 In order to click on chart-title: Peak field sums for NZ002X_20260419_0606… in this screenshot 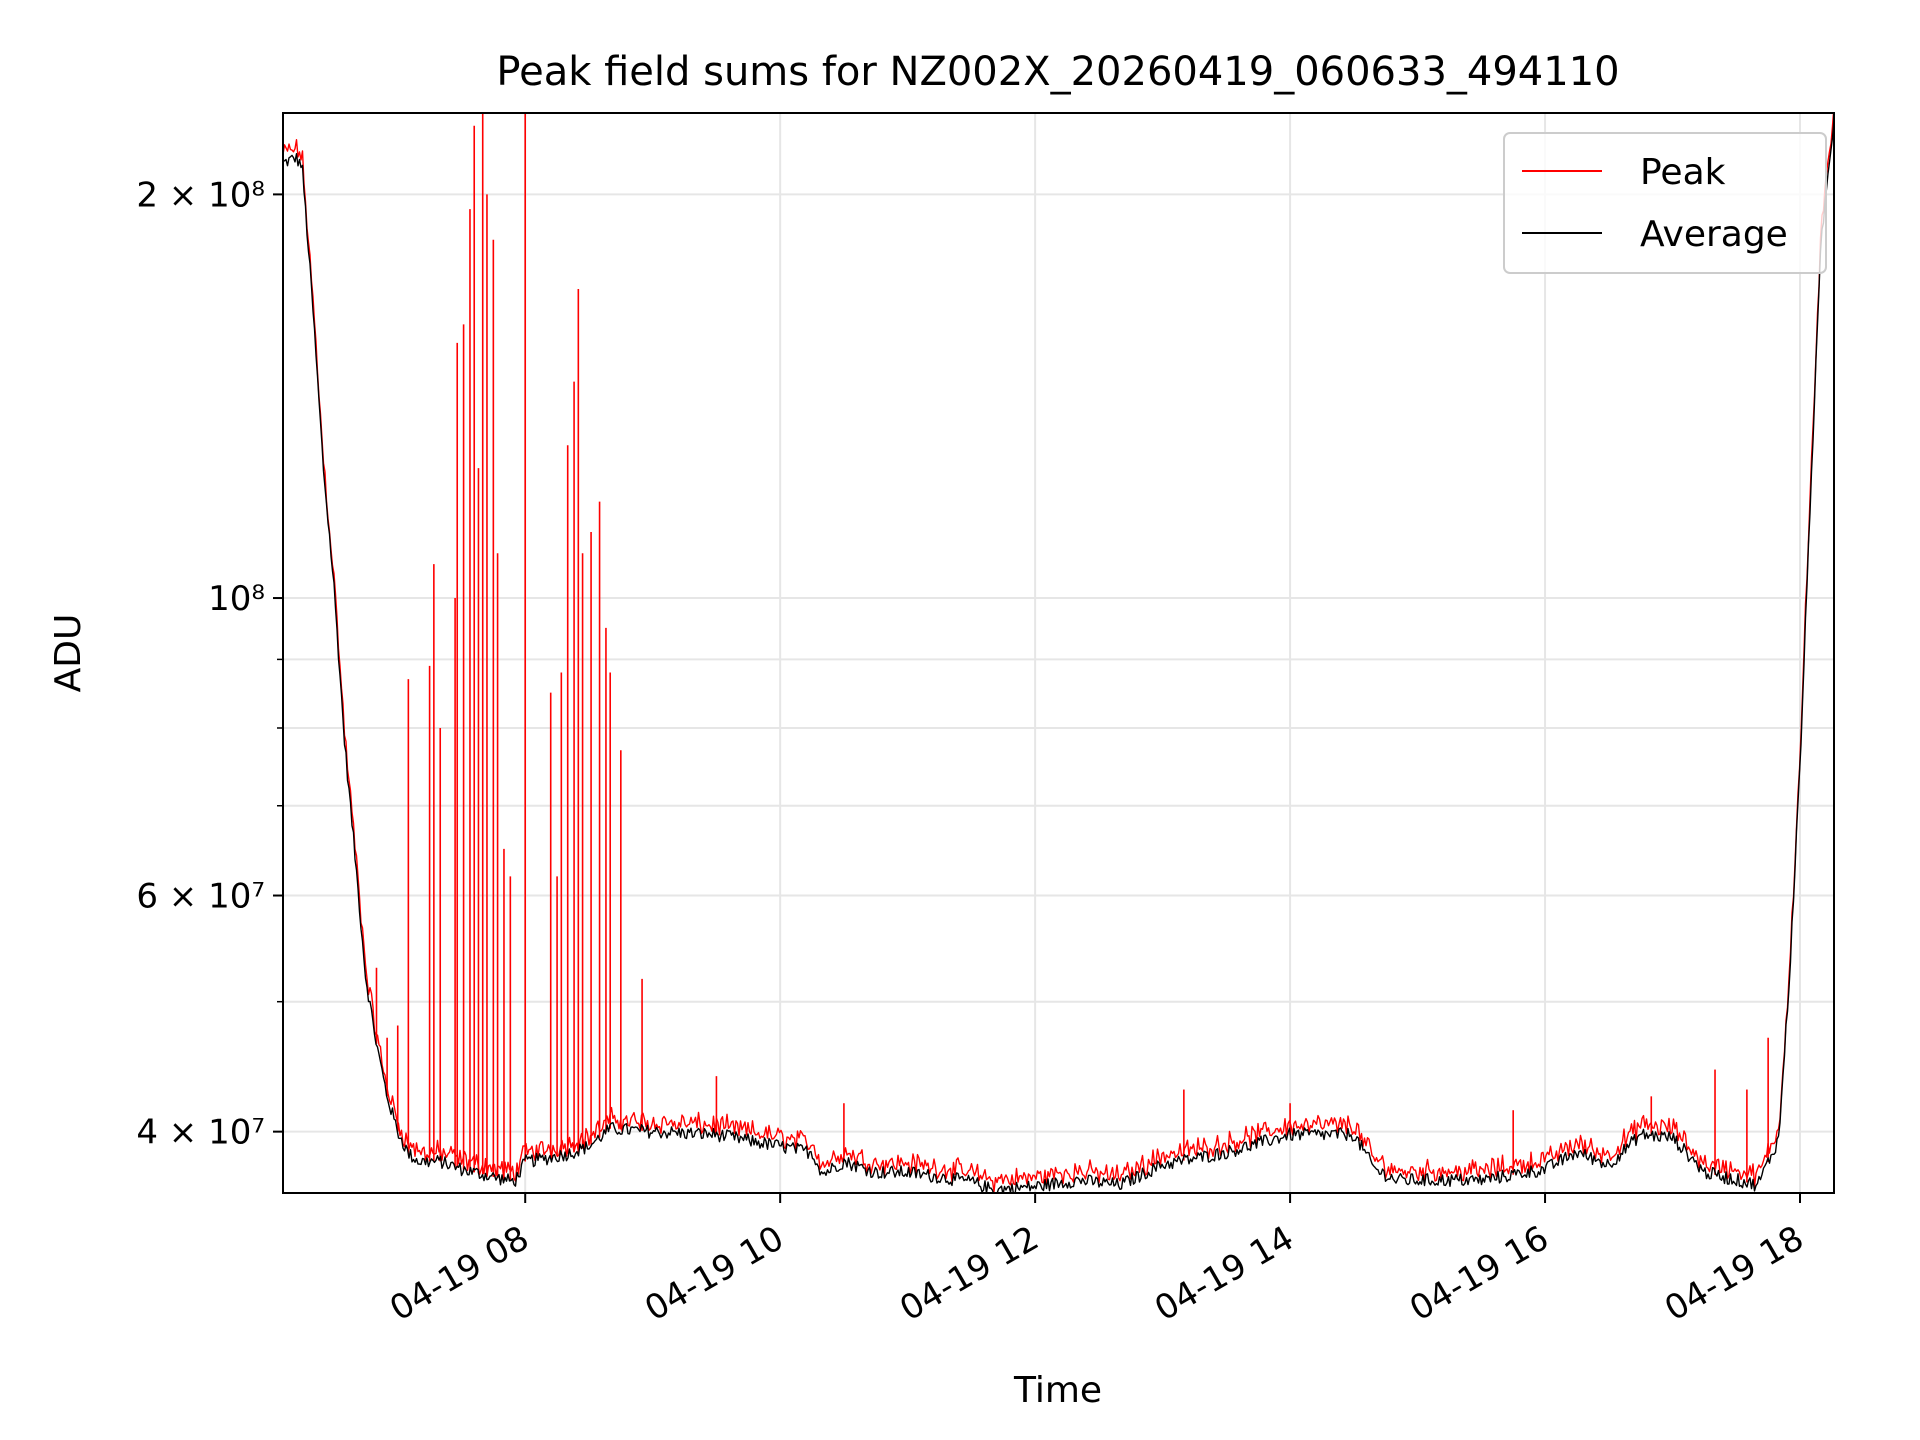, I will do `click(1057, 72)`.